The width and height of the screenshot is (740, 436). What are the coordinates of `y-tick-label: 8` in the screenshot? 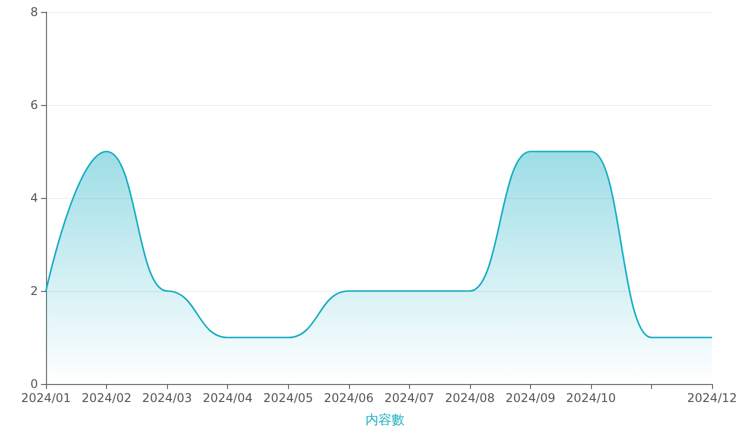 It's located at (34, 12).